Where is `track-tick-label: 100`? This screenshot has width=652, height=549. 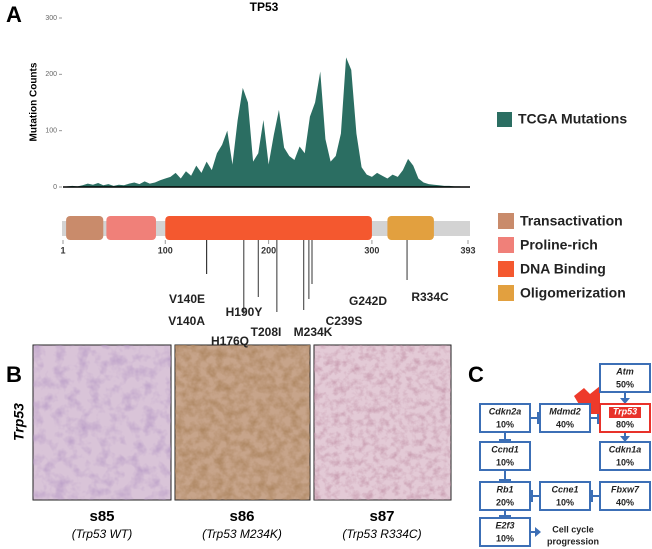 track-tick-label: 100 is located at coordinates (165, 250).